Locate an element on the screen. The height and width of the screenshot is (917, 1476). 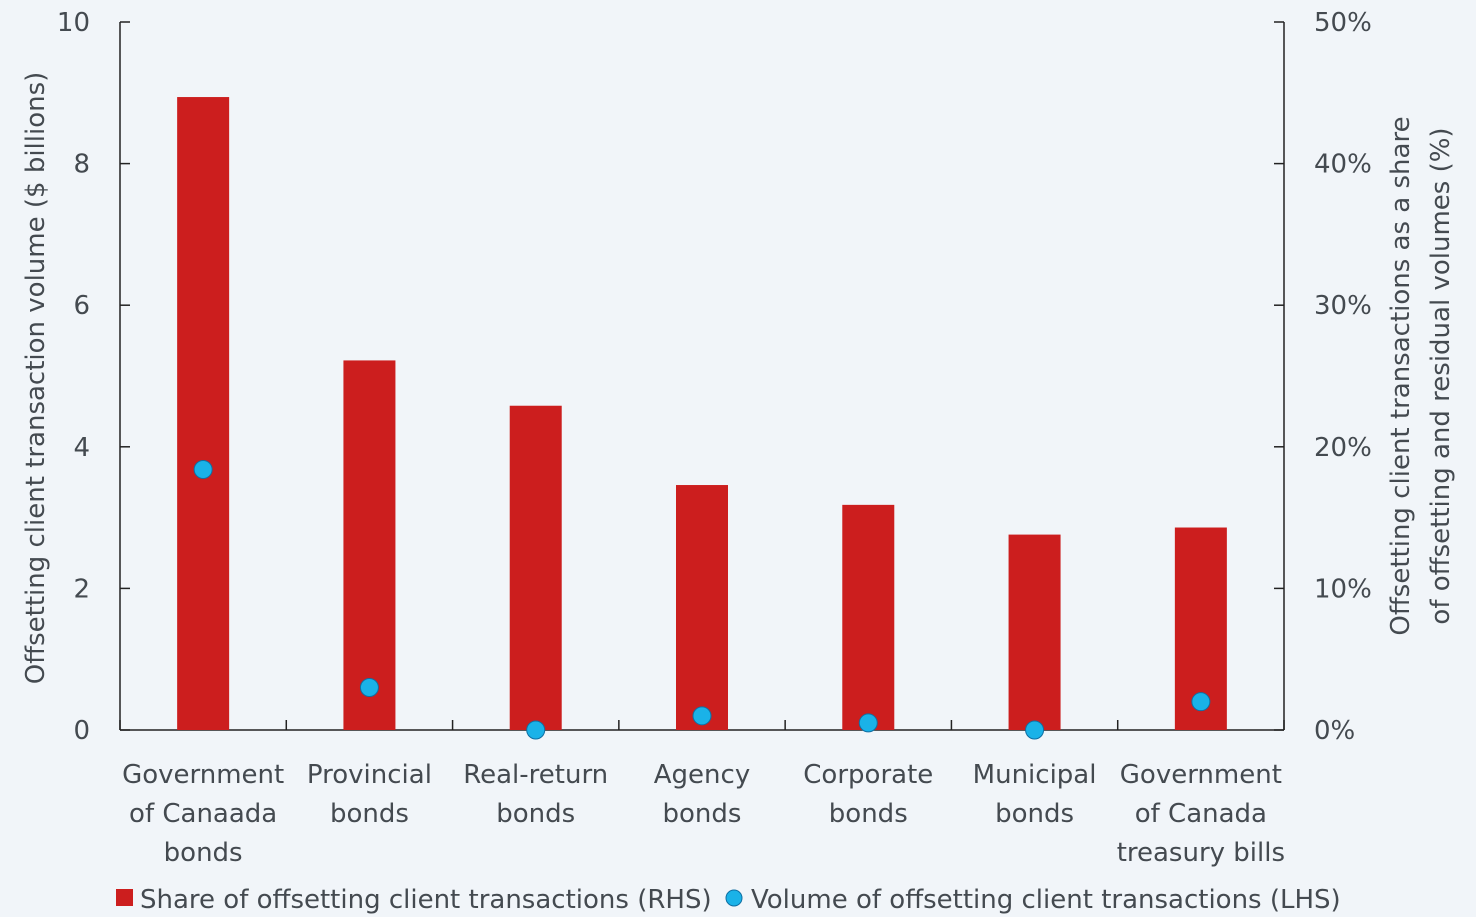
category-label-line: Provincial is located at coordinates (369, 775).